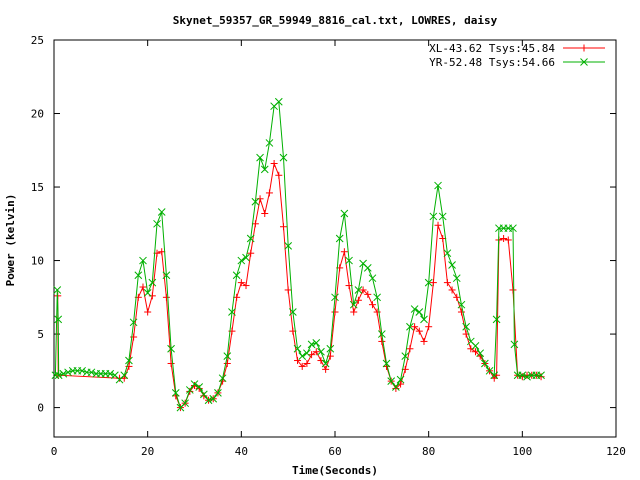 The width and height of the screenshot is (640, 480). I want to click on x-tick-label: 0, so click(54, 451).